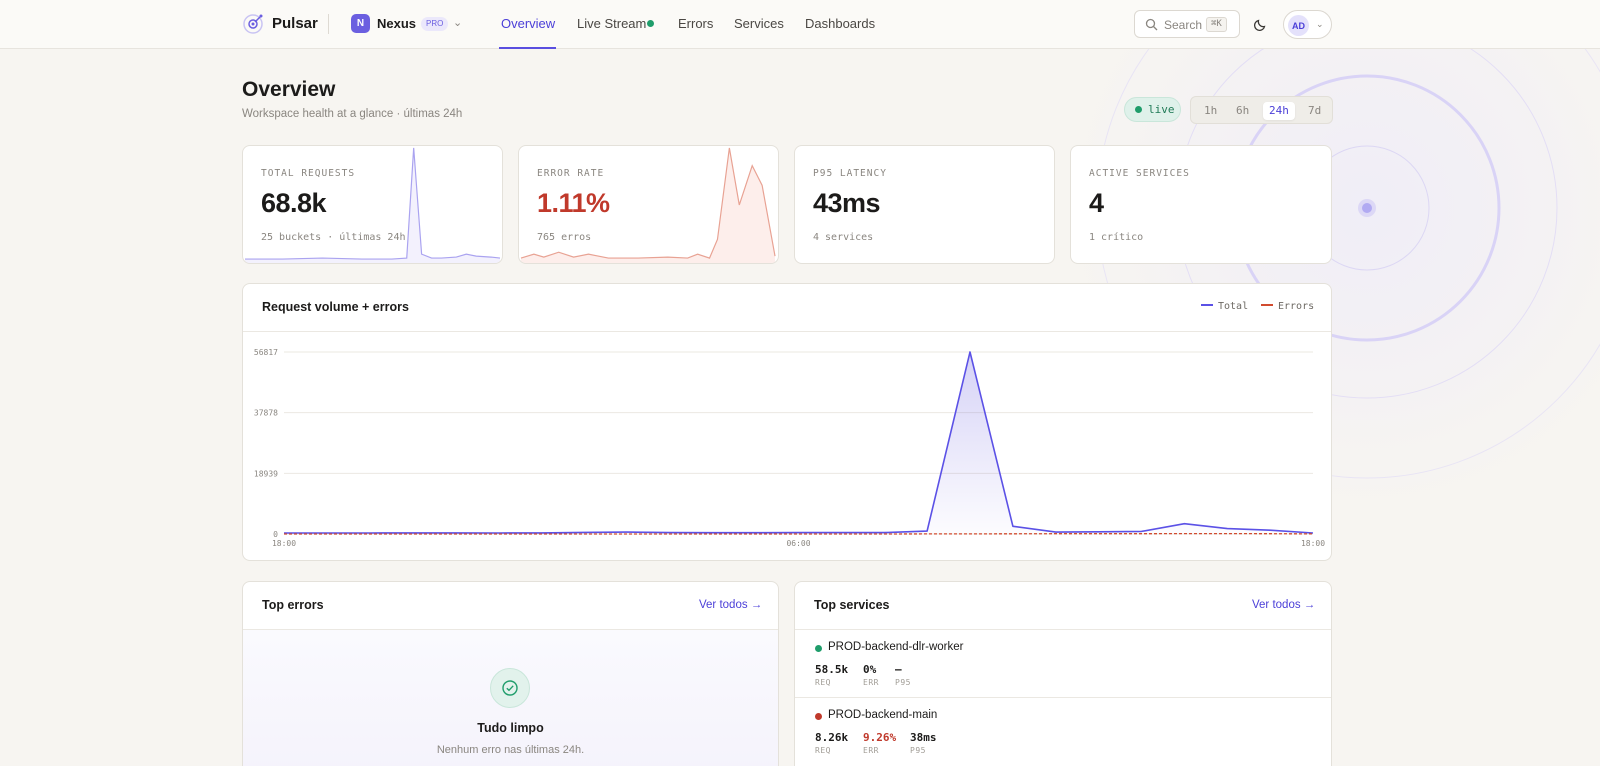  Describe the element at coordinates (832, 737) in the screenshot. I see `req-value: 8.26k` at that location.